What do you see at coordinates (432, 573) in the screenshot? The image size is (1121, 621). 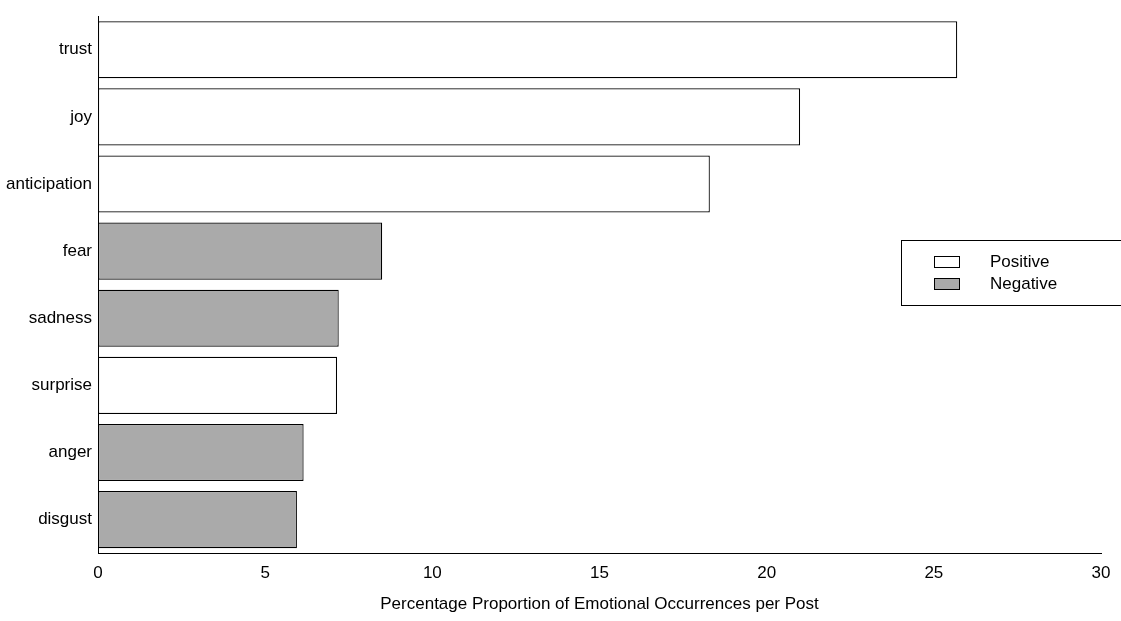 I see `x-tick-label: 10` at bounding box center [432, 573].